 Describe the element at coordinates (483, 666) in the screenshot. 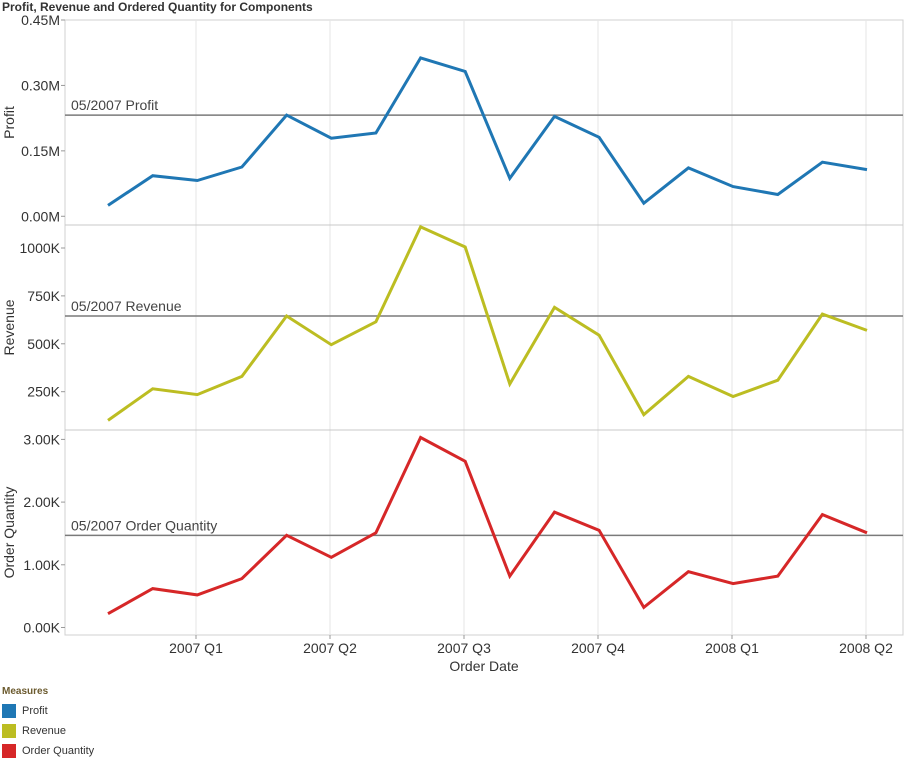

I see `x-axis-title: Order Date` at that location.